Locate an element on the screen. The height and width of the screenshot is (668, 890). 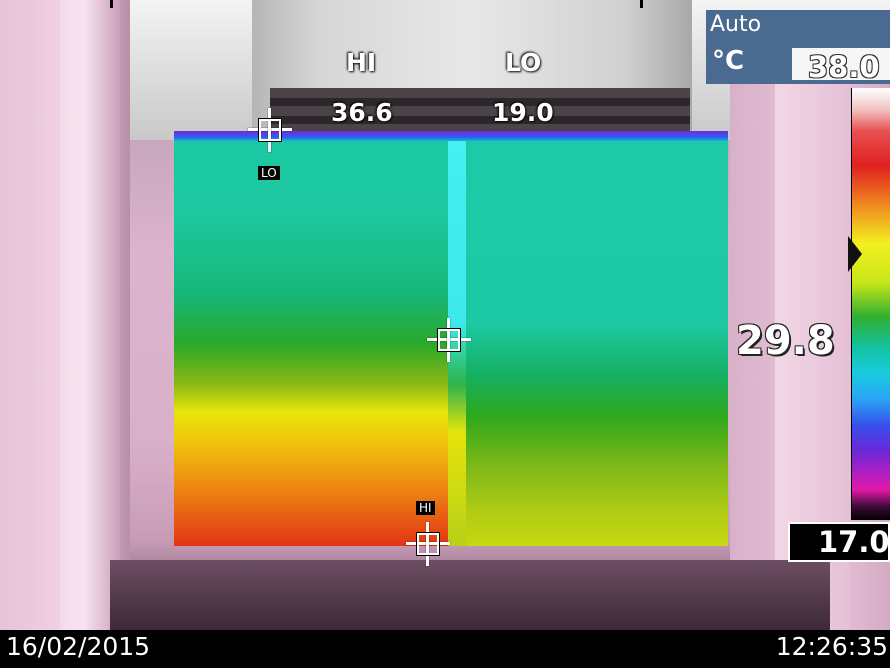
thermal-corner is located at coordinates (457, 343).